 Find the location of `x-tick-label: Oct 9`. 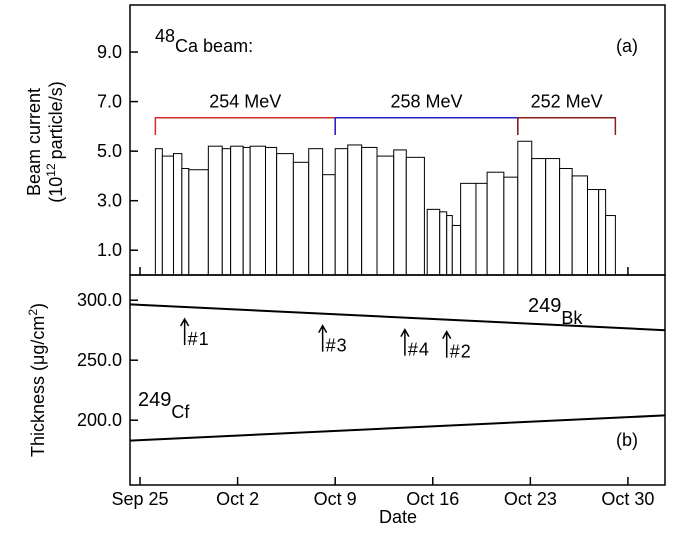

x-tick-label: Oct 9 is located at coordinates (335, 499).